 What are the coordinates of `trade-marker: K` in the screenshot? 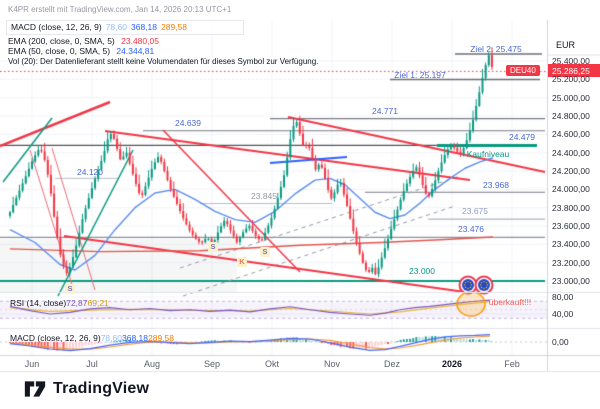 It's located at (242, 262).